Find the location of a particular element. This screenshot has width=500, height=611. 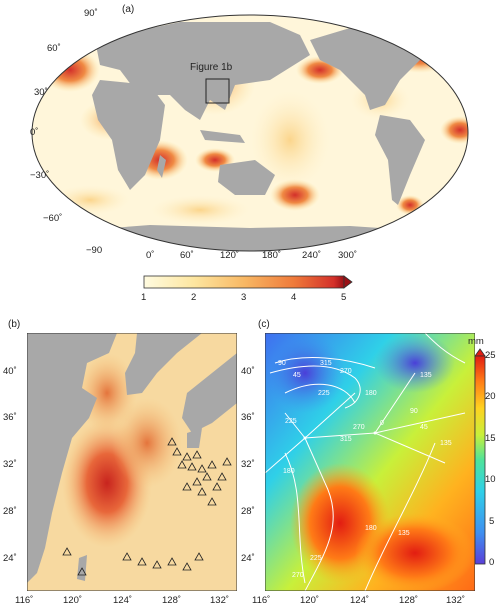

lat-label: −90 is located at coordinates (94, 250).